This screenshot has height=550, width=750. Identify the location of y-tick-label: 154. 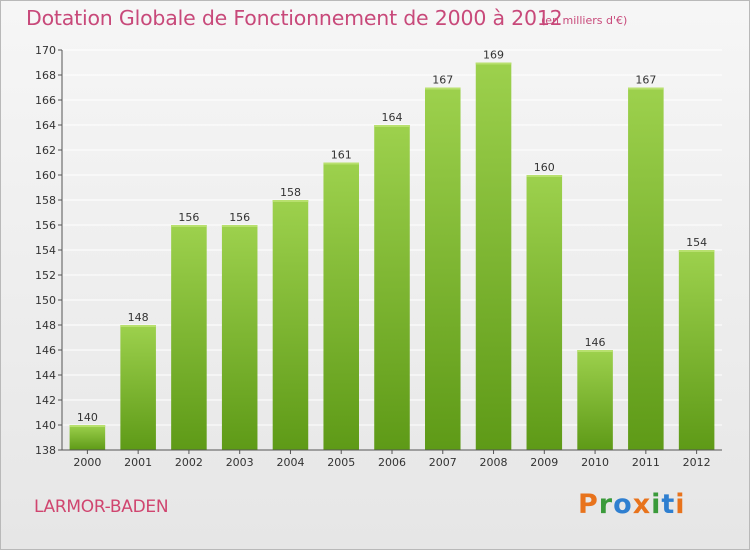
(45, 250).